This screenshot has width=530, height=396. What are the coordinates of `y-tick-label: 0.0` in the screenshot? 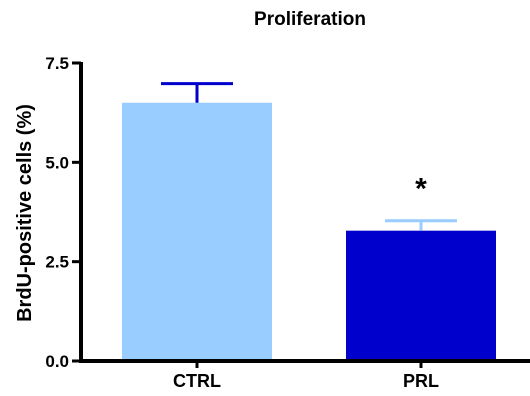 It's located at (57, 361).